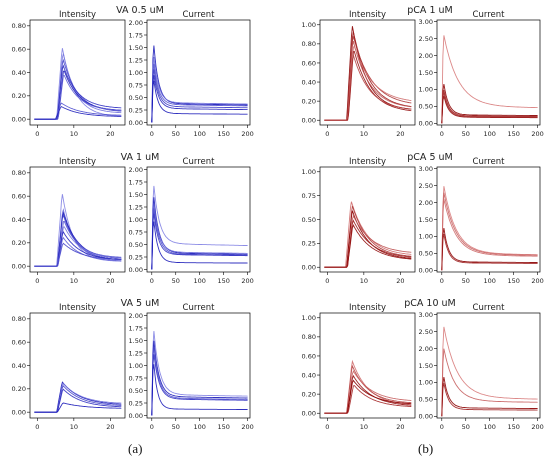  I want to click on plot-frame, so click(367, 72).